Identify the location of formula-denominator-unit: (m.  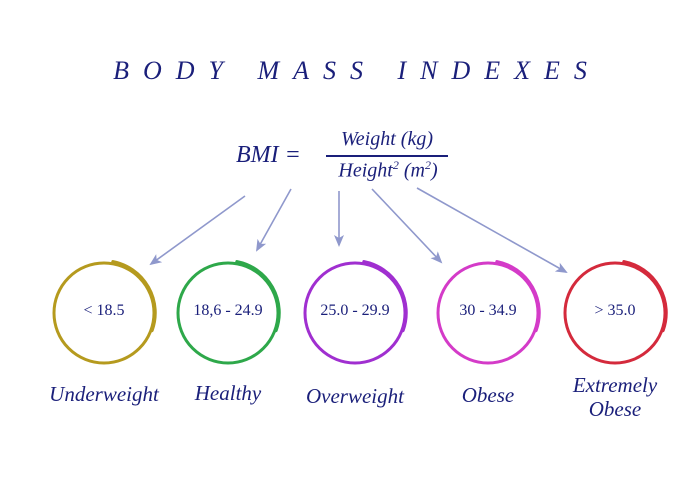
(411, 170).